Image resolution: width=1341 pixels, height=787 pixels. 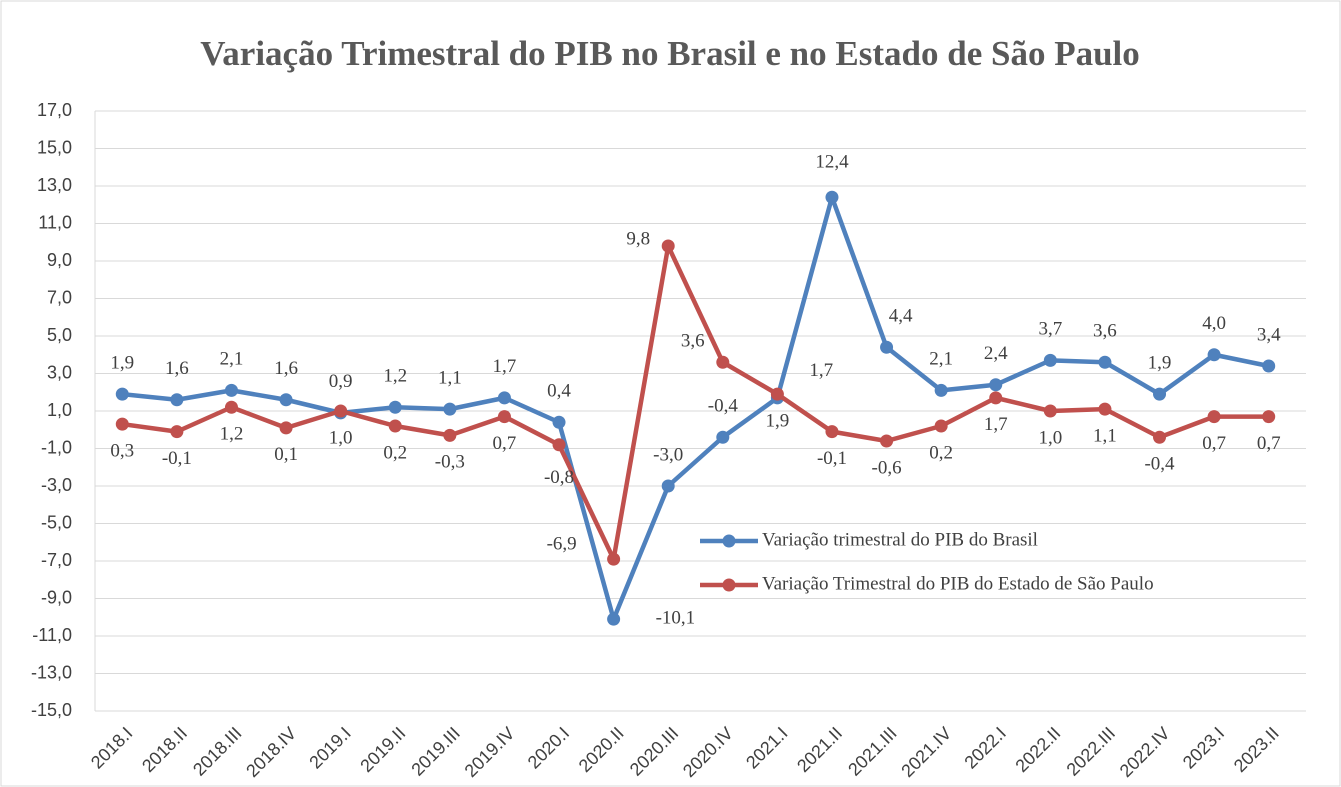 I want to click on y-tick-label: 9,0, so click(x=59, y=260).